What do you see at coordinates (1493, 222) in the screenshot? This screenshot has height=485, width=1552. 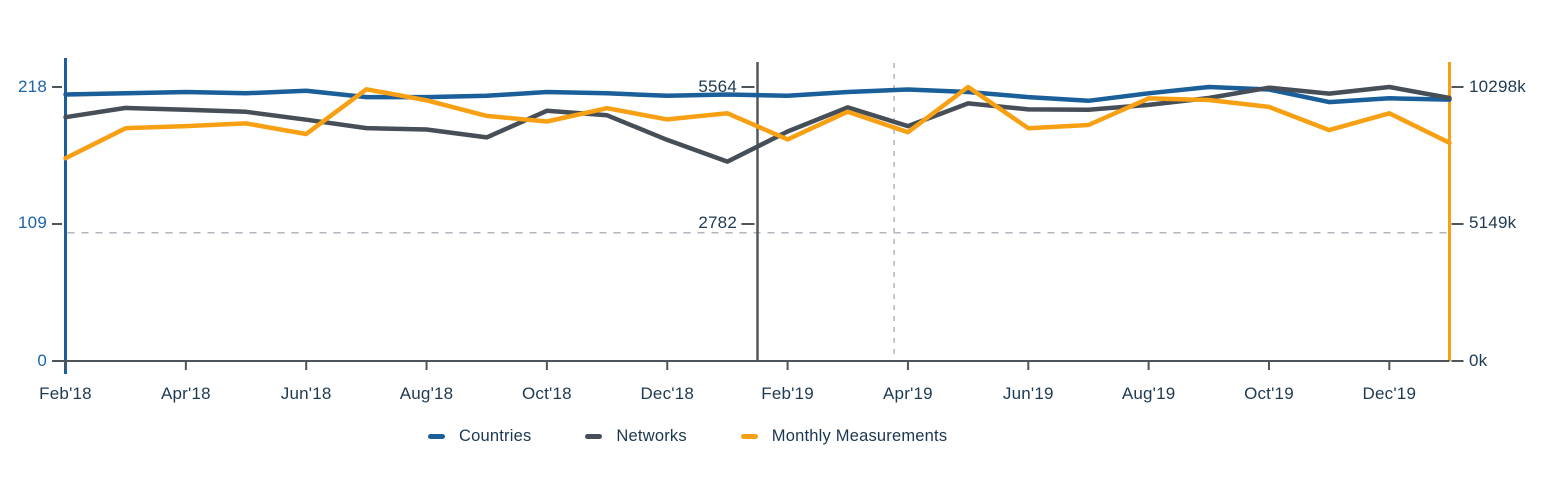 I see `right-axis-tick-label: 5149k` at bounding box center [1493, 222].